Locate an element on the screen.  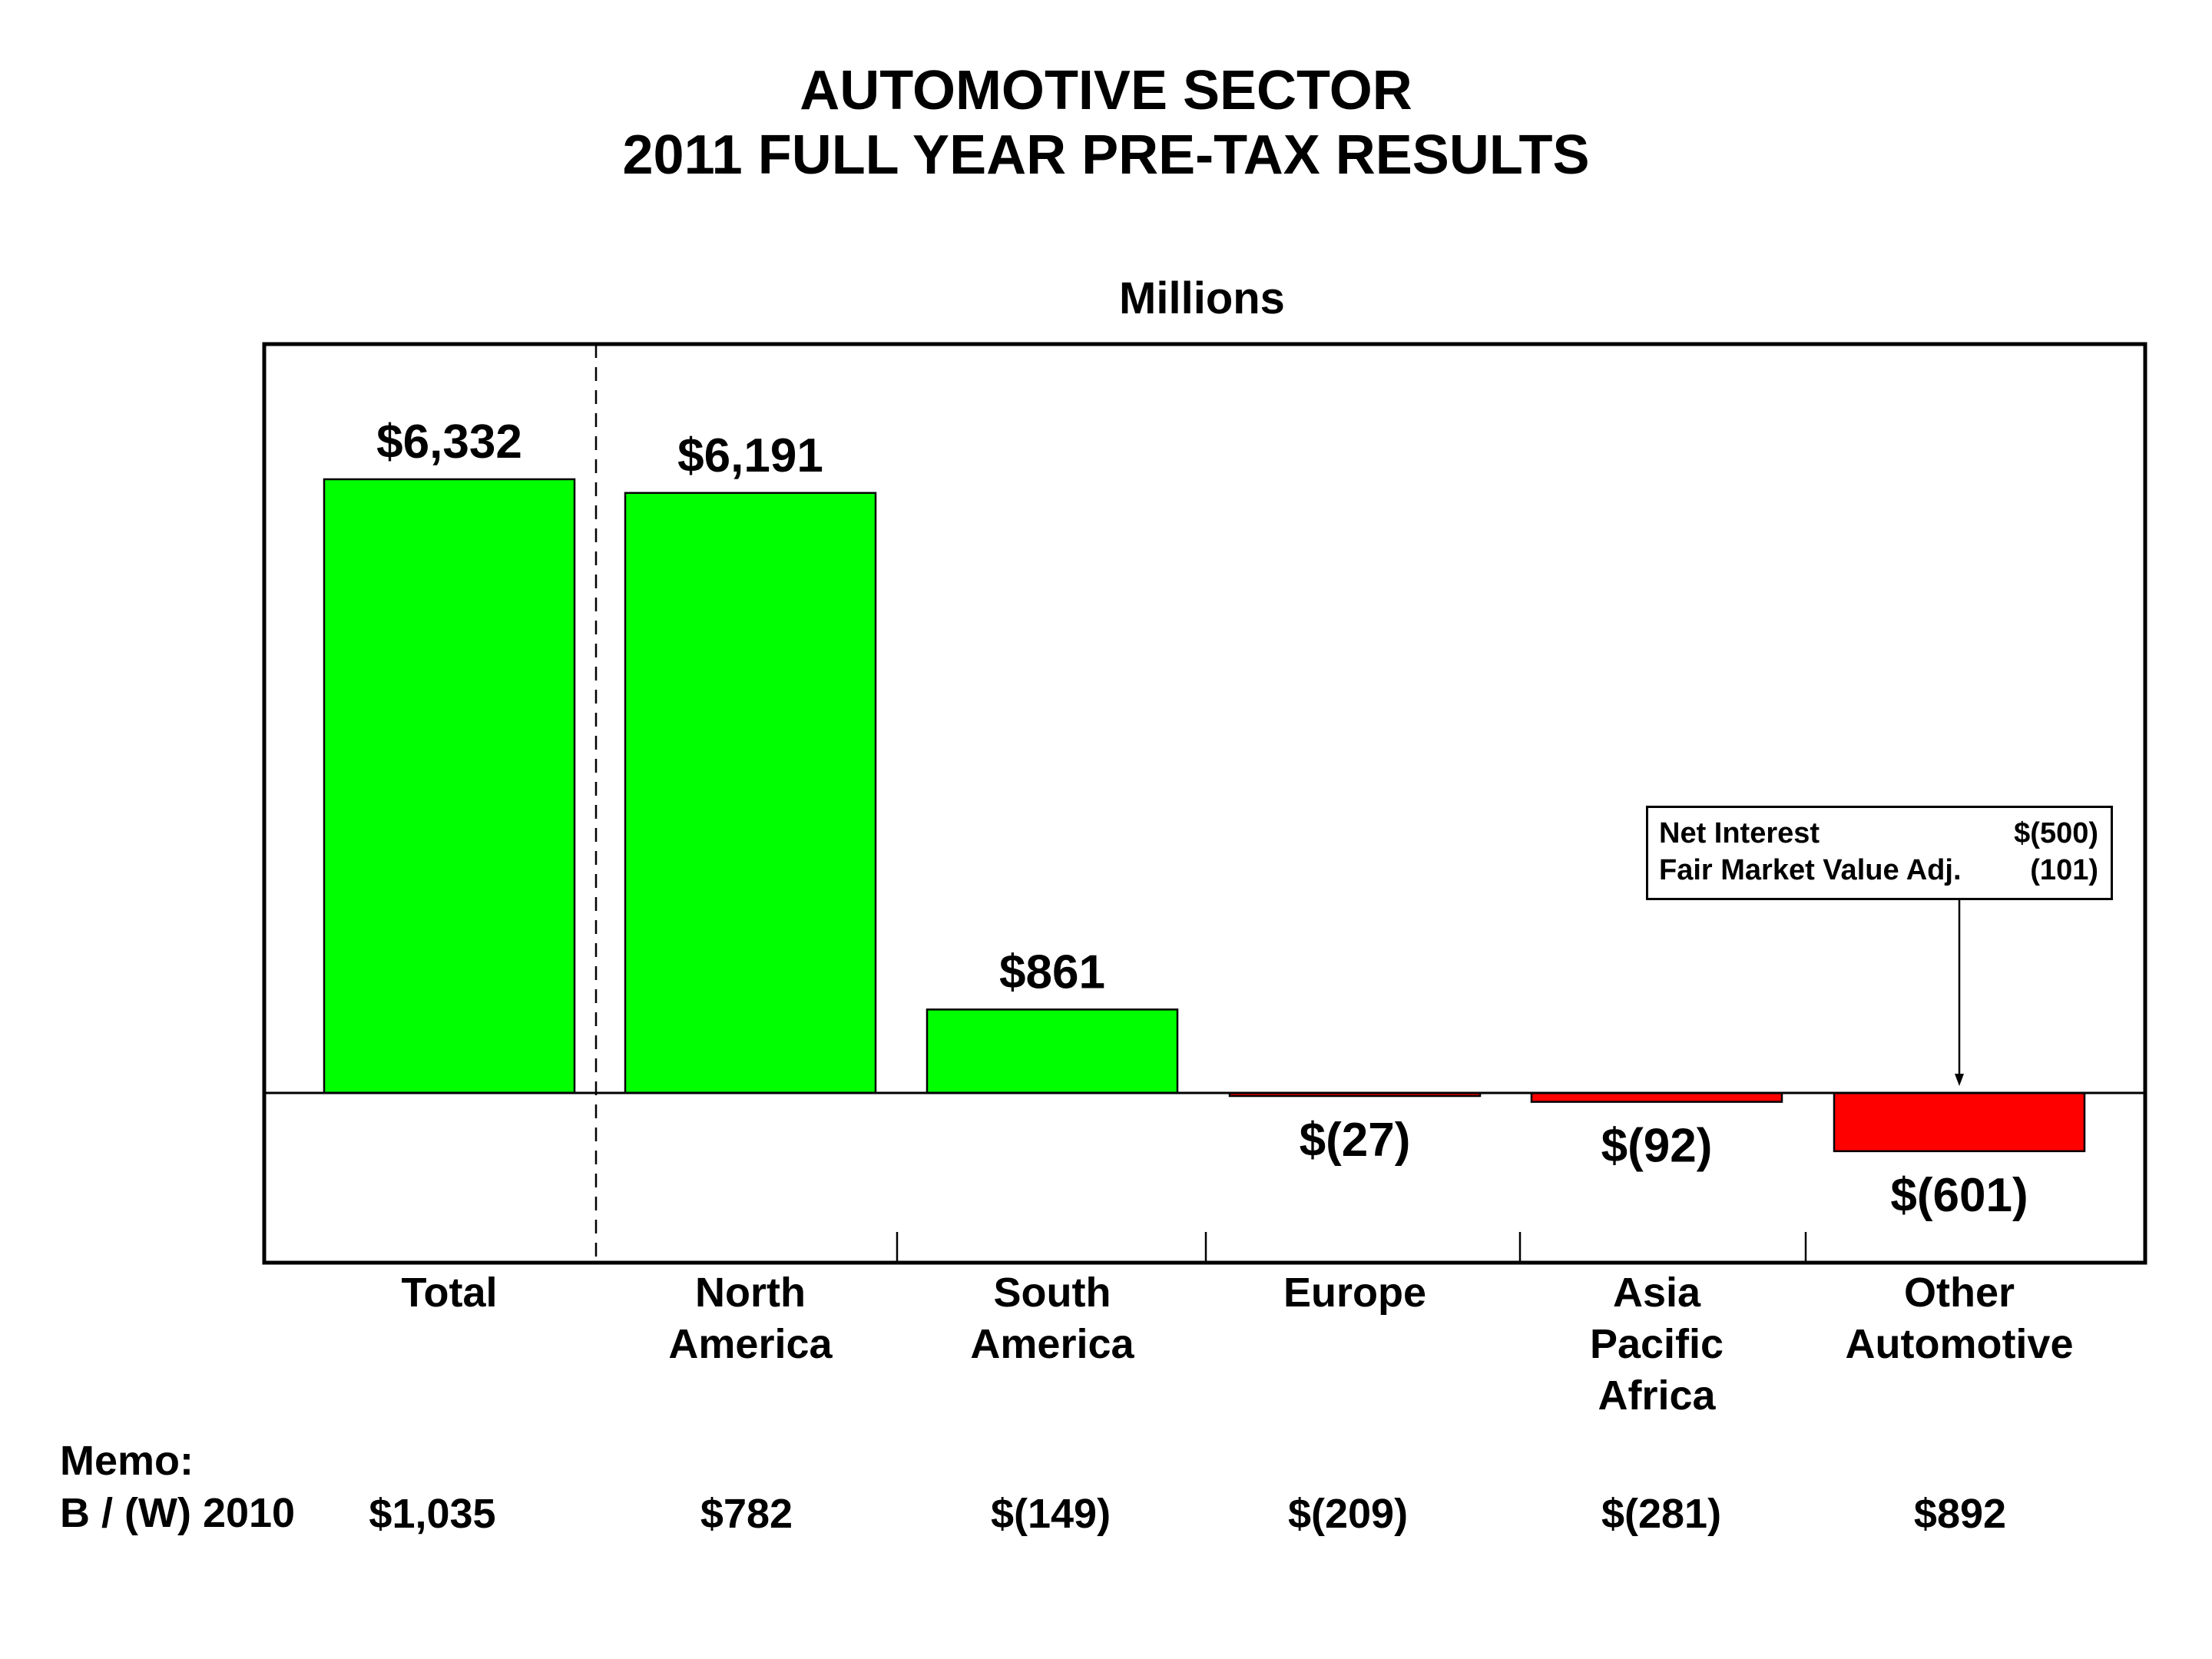
memo-value: $(149) is located at coordinates (1050, 1514).